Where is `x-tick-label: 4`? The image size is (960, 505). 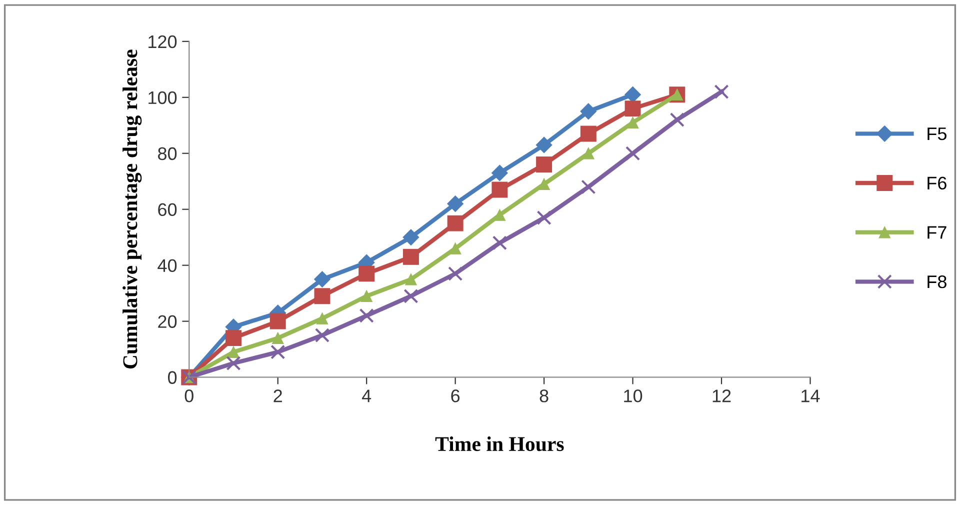
x-tick-label: 4 is located at coordinates (367, 396).